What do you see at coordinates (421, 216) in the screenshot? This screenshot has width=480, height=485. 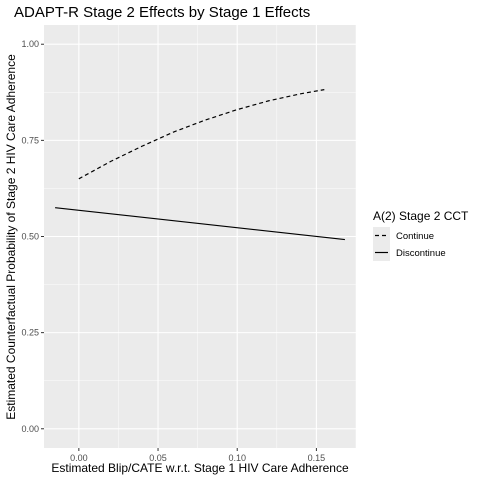 I see `legend-title: A(2) Stage 2 CCT` at bounding box center [421, 216].